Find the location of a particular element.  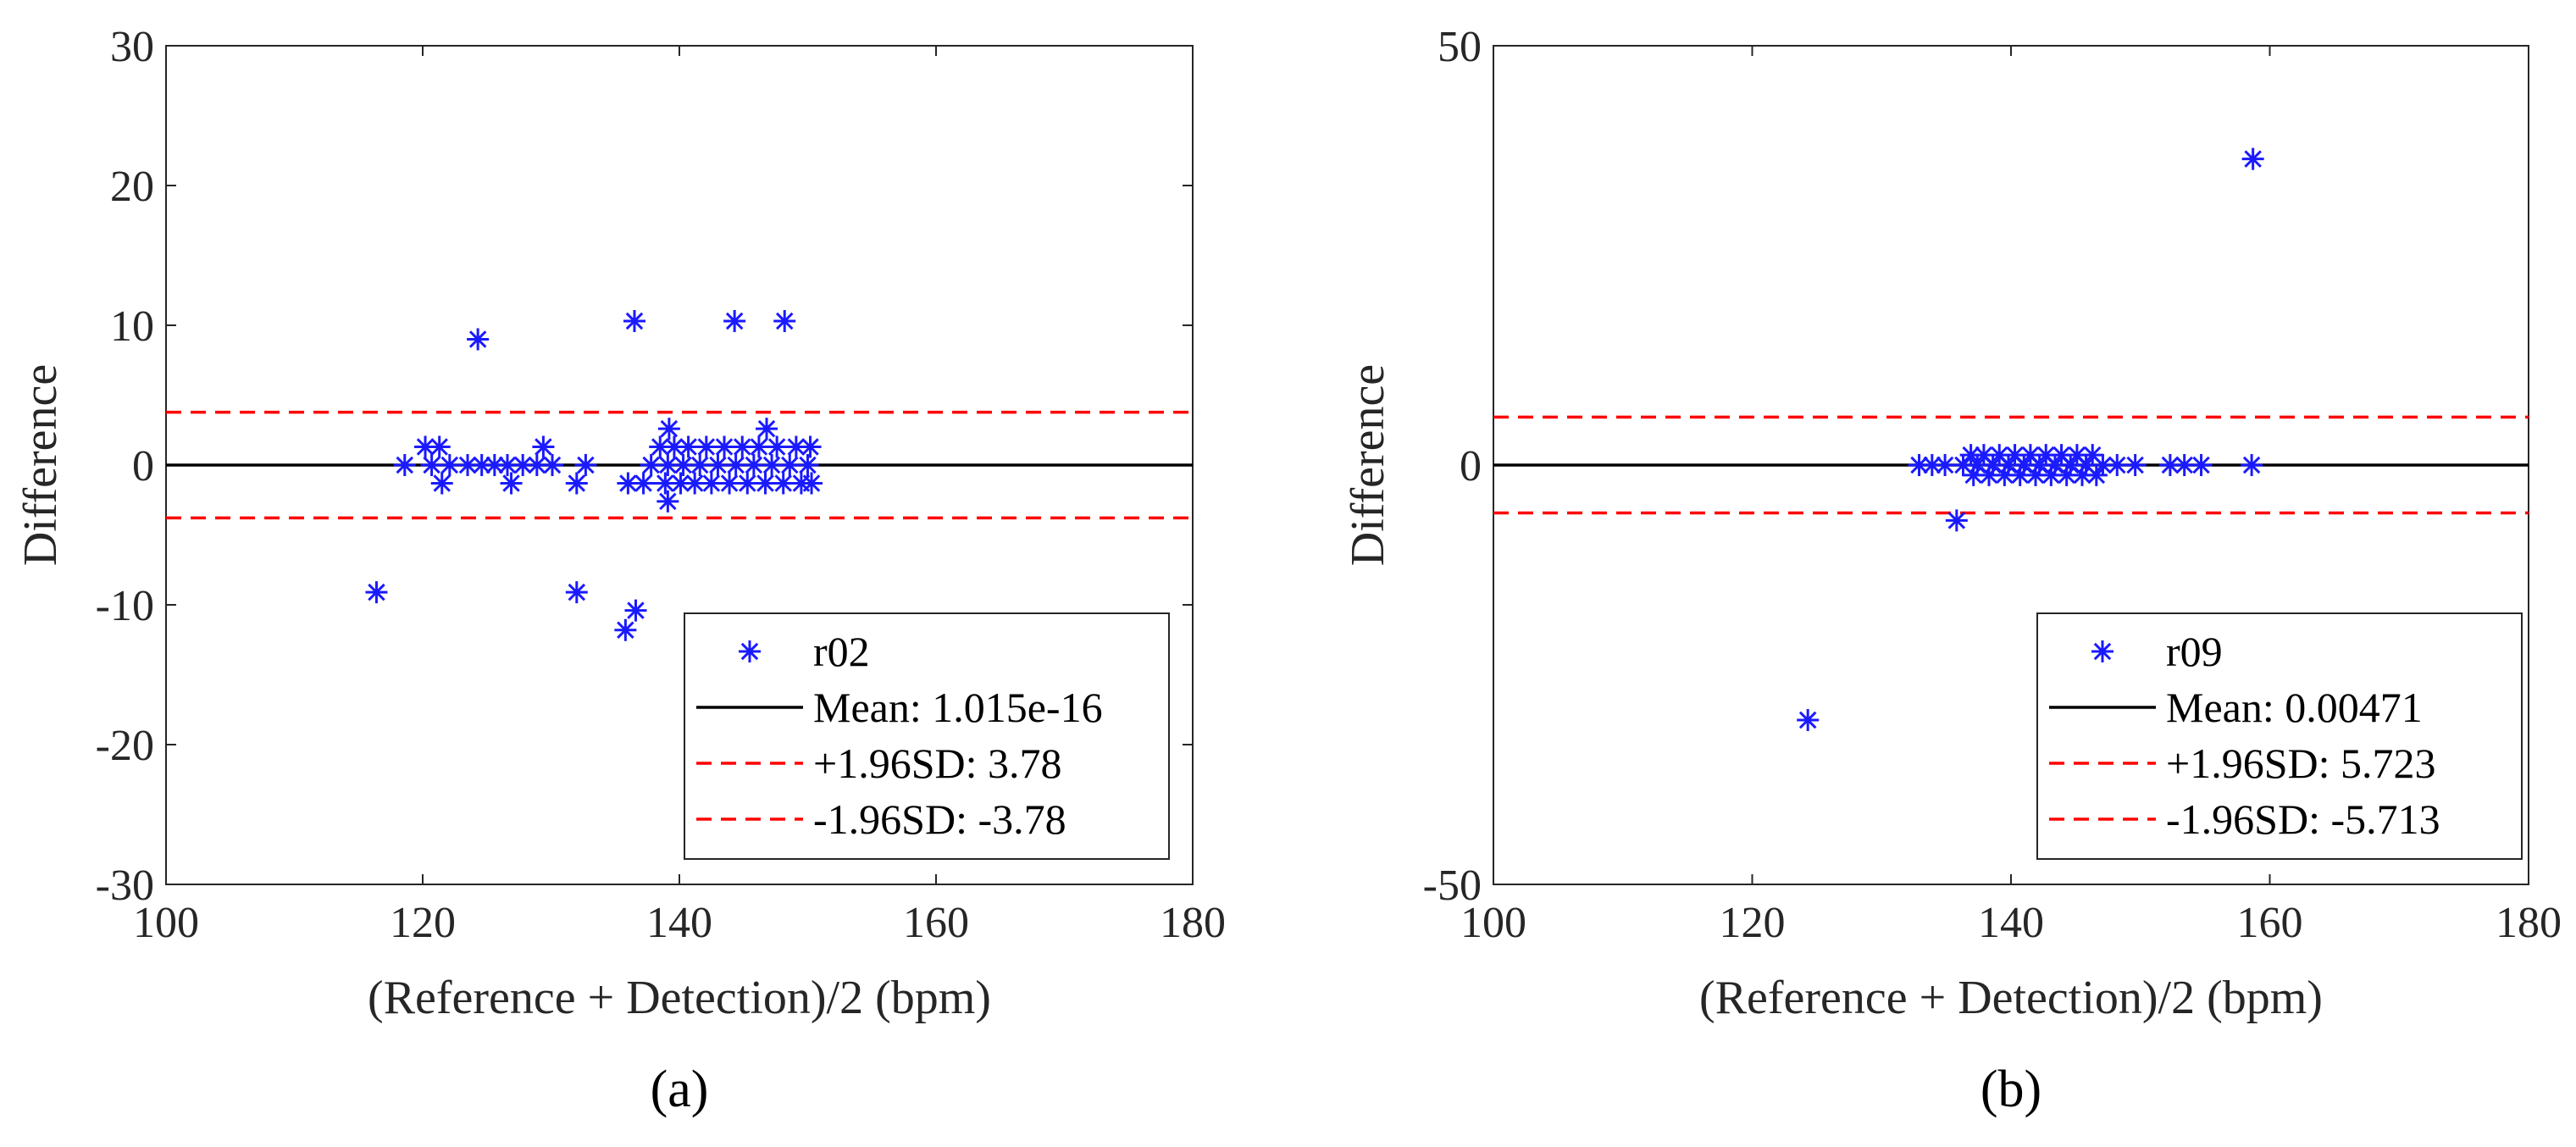

y-axis-label: Difference is located at coordinates (1368, 465).